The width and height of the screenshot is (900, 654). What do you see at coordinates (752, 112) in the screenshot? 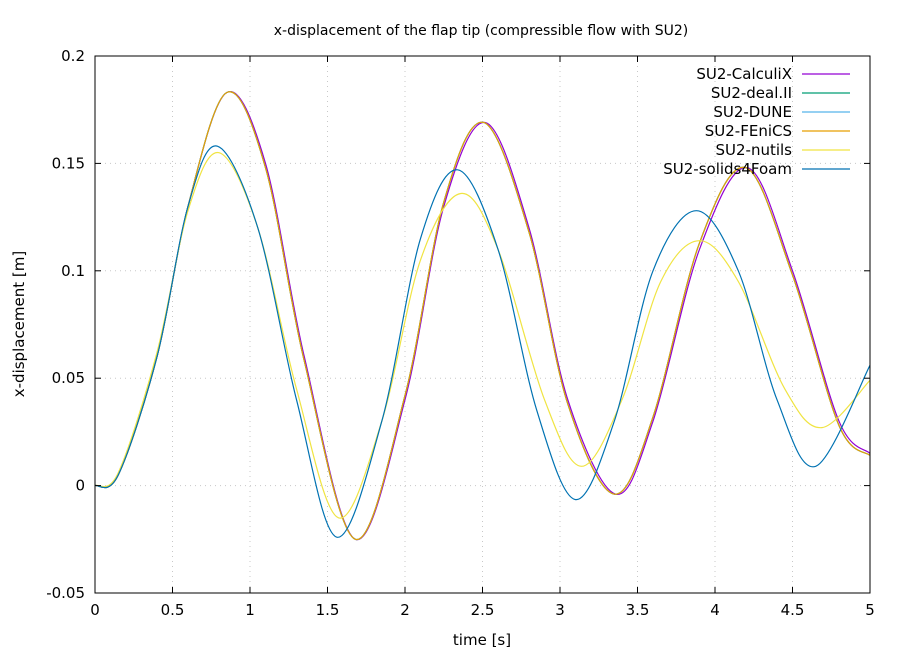
I see `legend-label: SU2-DUNE` at bounding box center [752, 112].